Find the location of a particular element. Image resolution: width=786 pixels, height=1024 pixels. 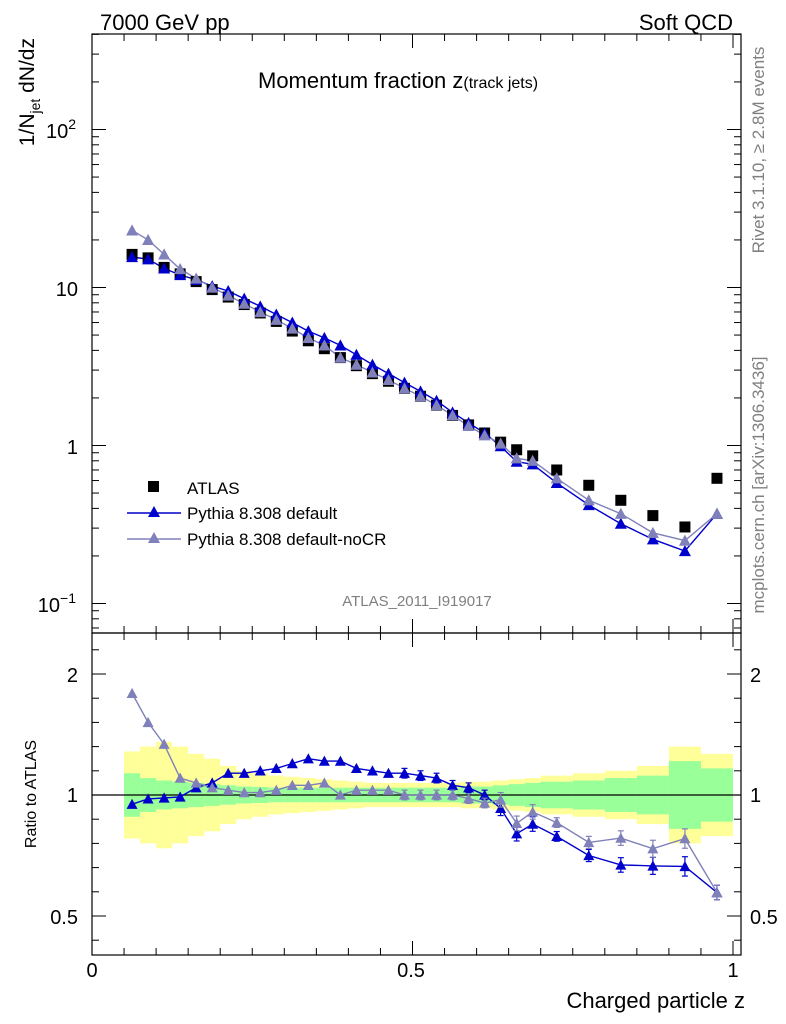

ratio-tick-right-2: 2 is located at coordinates (755, 676).